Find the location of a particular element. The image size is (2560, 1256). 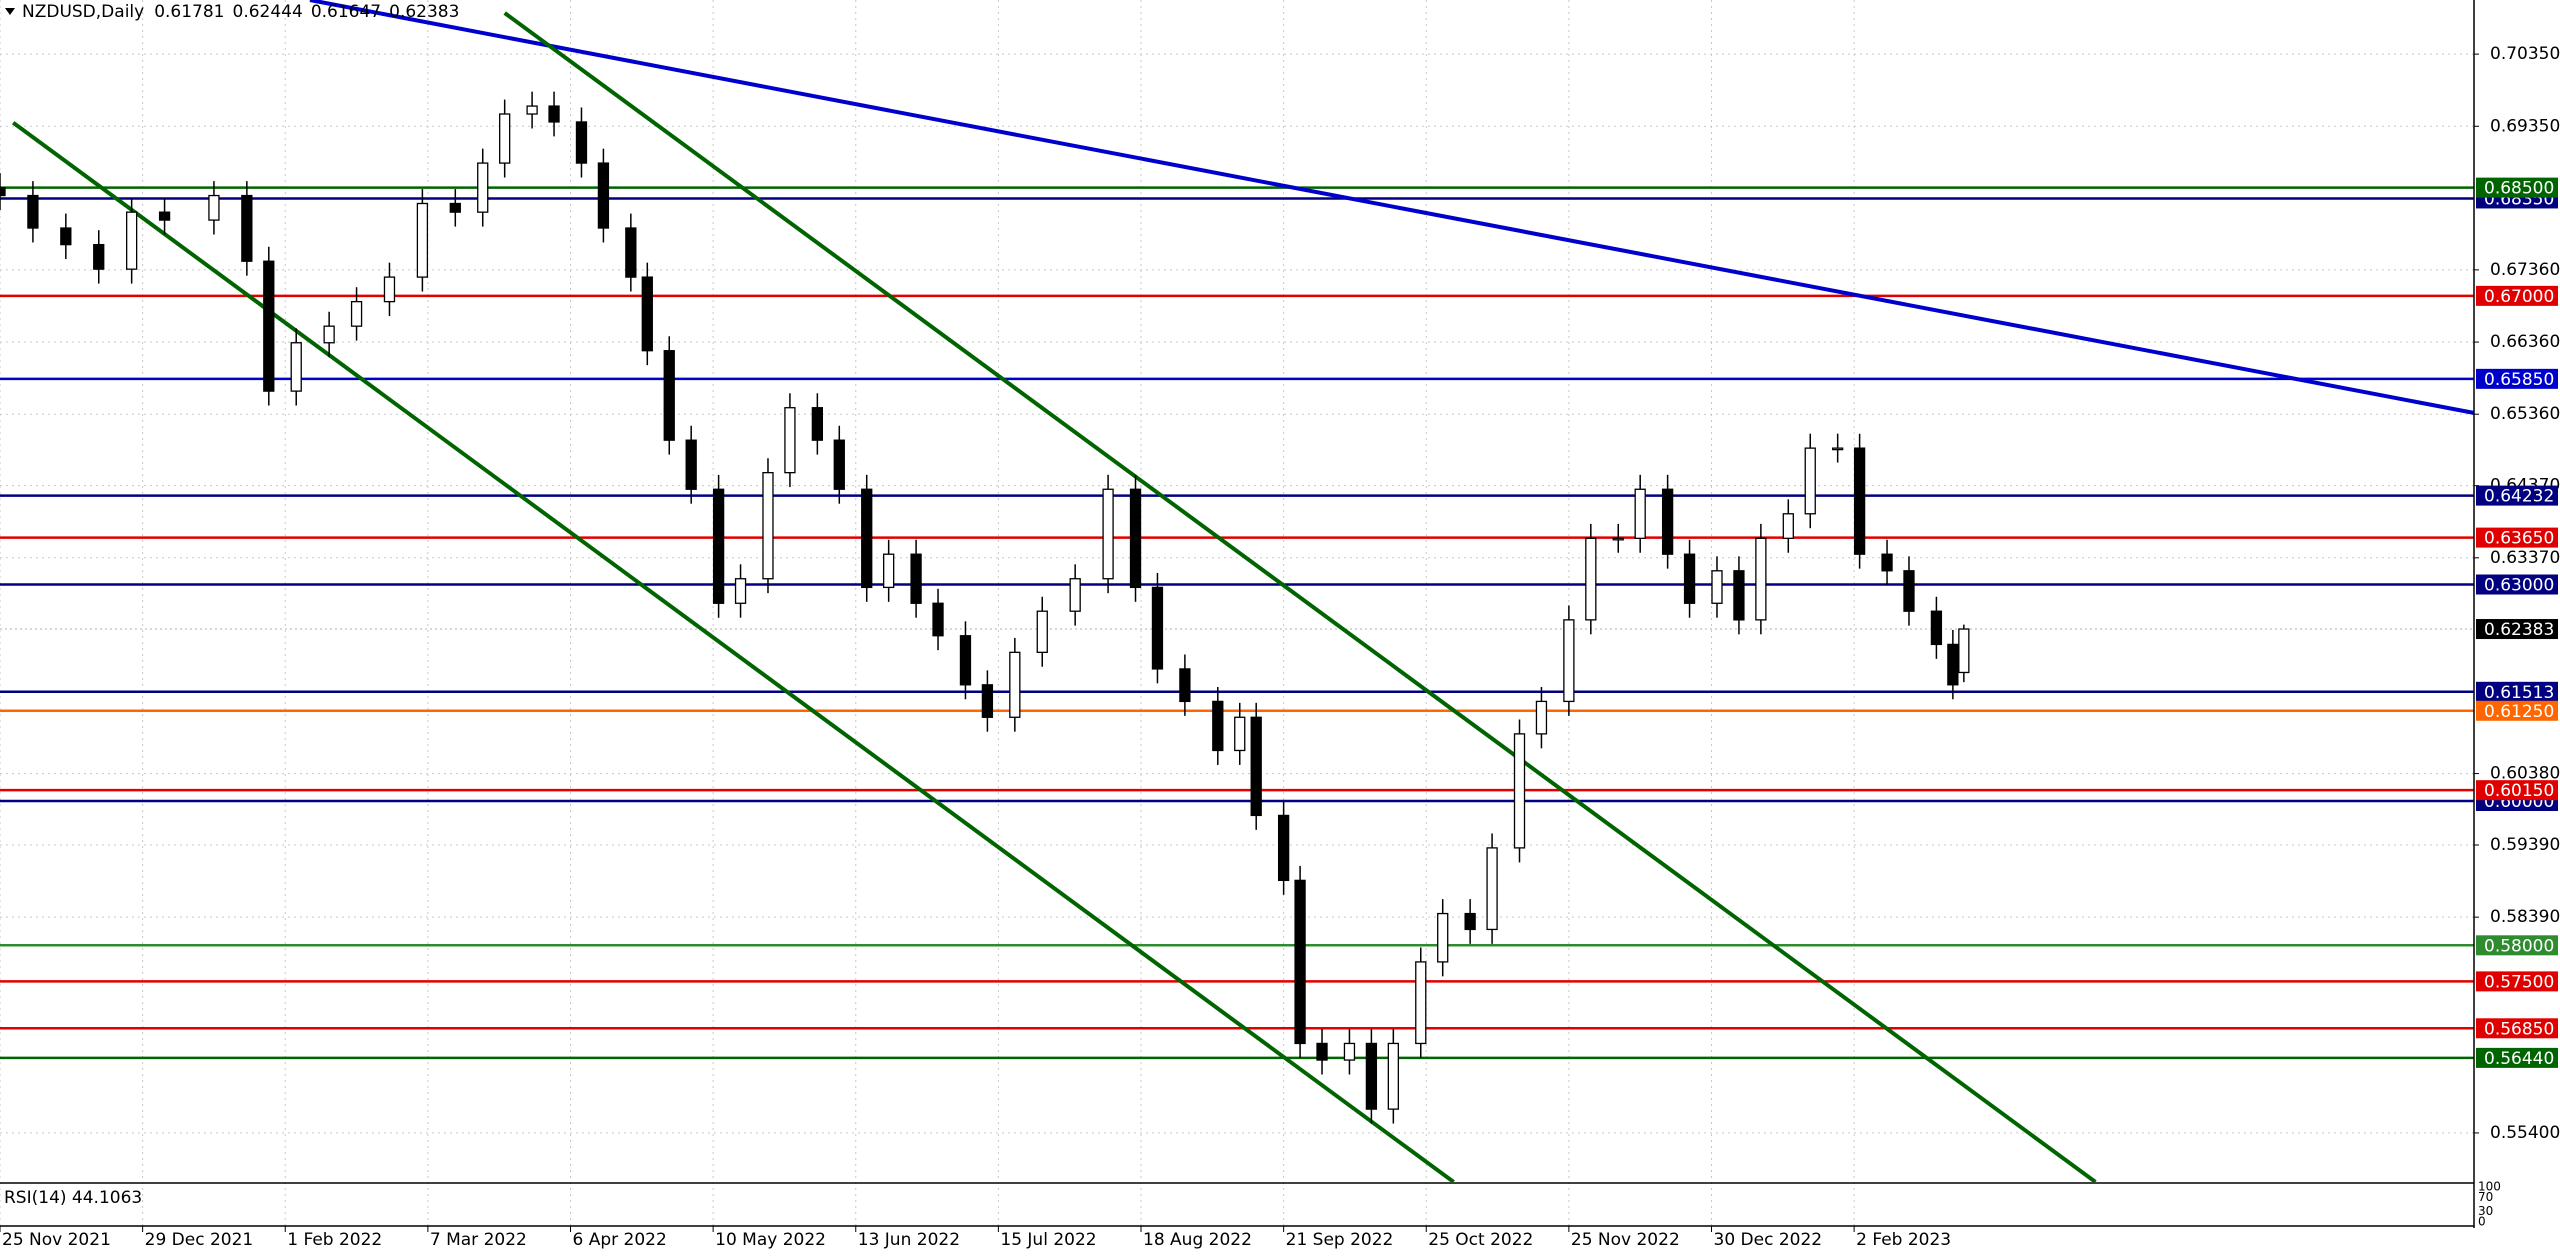

high-value: 0.62444 is located at coordinates (268, 12).